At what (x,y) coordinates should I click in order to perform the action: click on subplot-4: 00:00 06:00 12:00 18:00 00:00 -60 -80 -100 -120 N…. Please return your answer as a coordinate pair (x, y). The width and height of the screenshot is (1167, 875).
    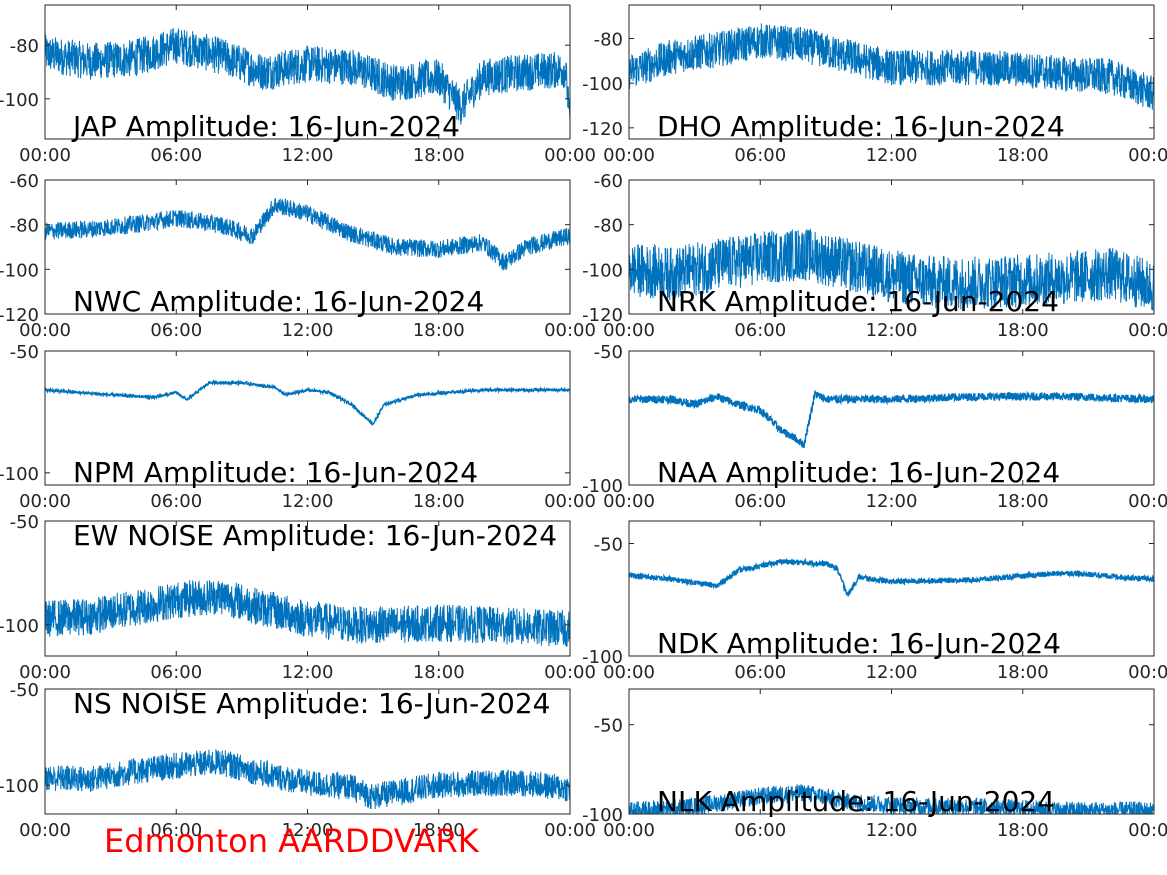
    Looking at the image, I should click on (874, 256).